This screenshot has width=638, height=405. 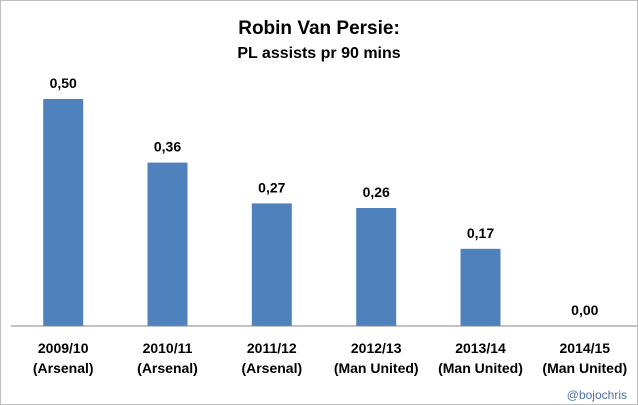 What do you see at coordinates (271, 368) in the screenshot?
I see `x-tick-label-2-line-1: (Arsenal)` at bounding box center [271, 368].